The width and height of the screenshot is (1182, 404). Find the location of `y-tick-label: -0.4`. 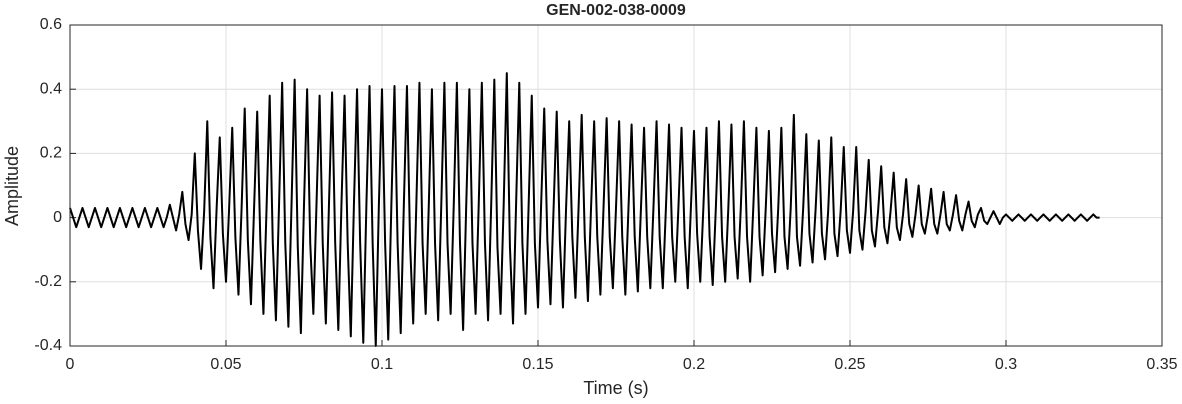

y-tick-label: -0.4 is located at coordinates (48, 345).